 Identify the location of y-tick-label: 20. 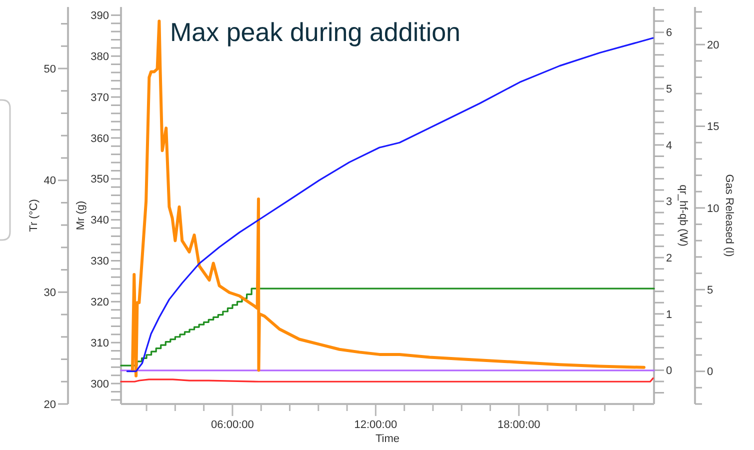
(713, 45).